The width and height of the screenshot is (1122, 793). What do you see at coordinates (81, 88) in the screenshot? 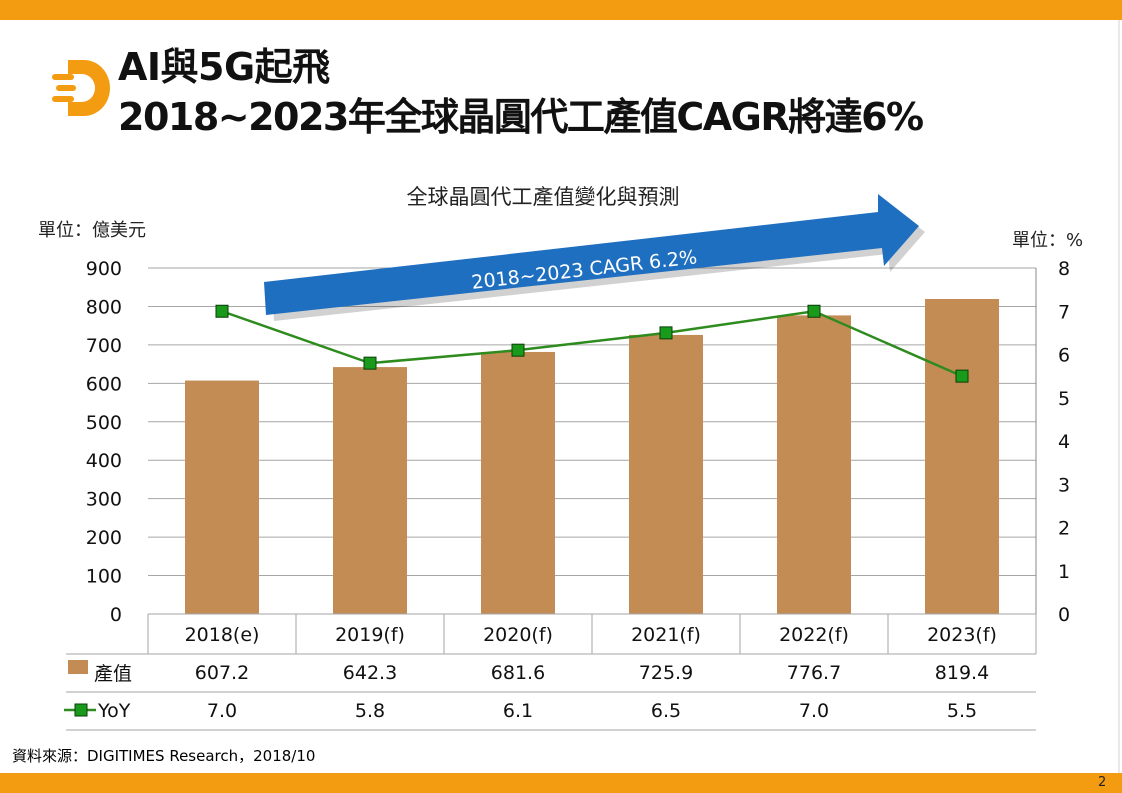
I see `d-logo-icon` at bounding box center [81, 88].